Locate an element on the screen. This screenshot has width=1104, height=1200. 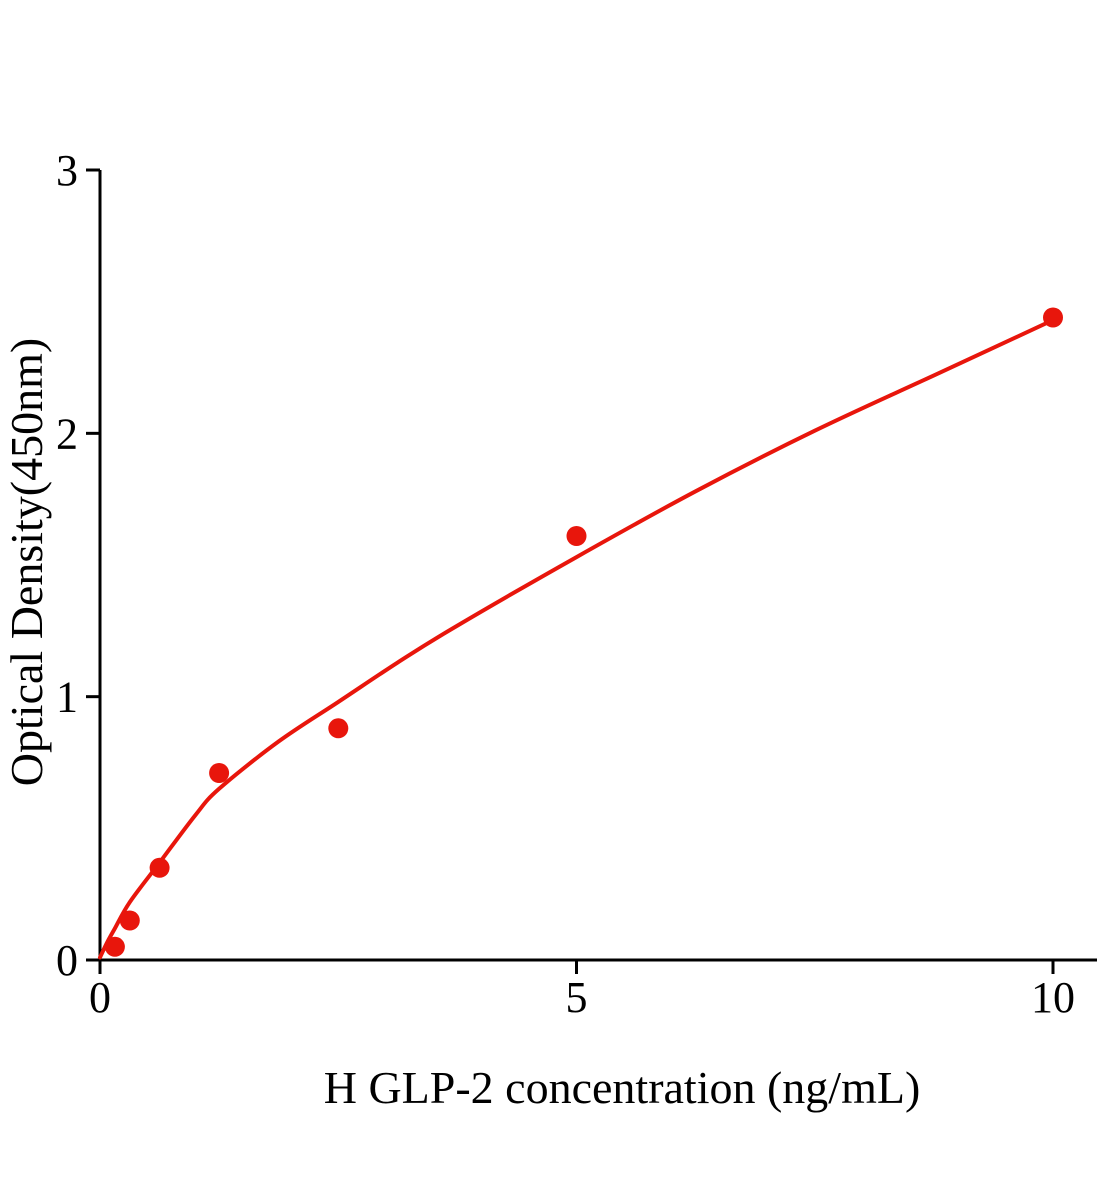
y-tick-label: 2 is located at coordinates (67, 433).